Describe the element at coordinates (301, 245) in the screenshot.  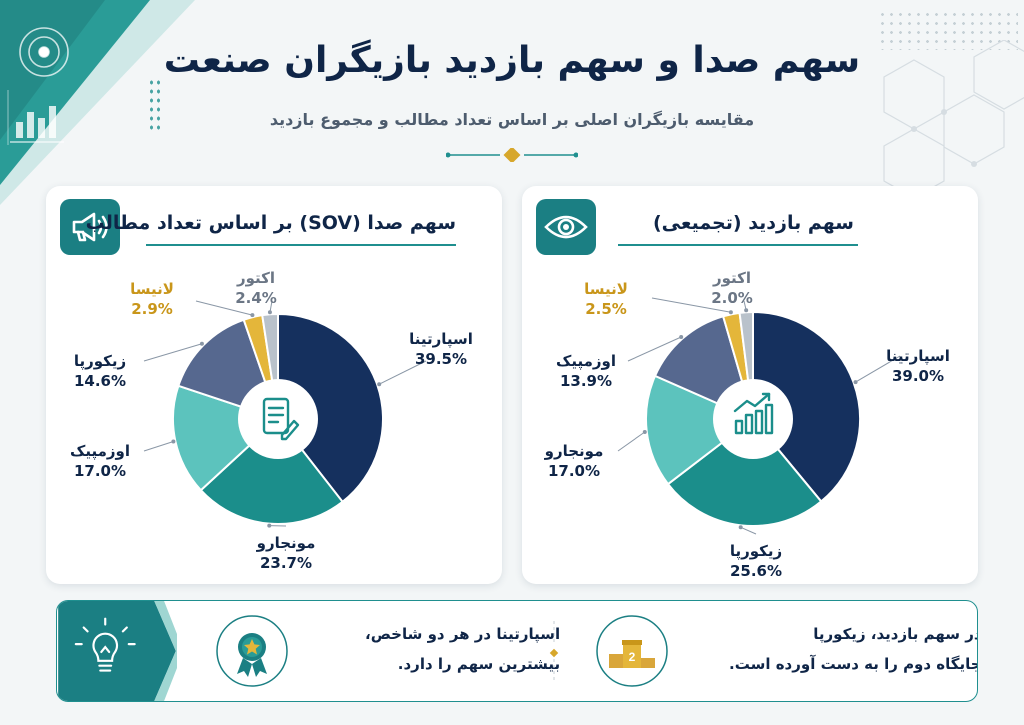
I see `sov-title-underline` at that location.